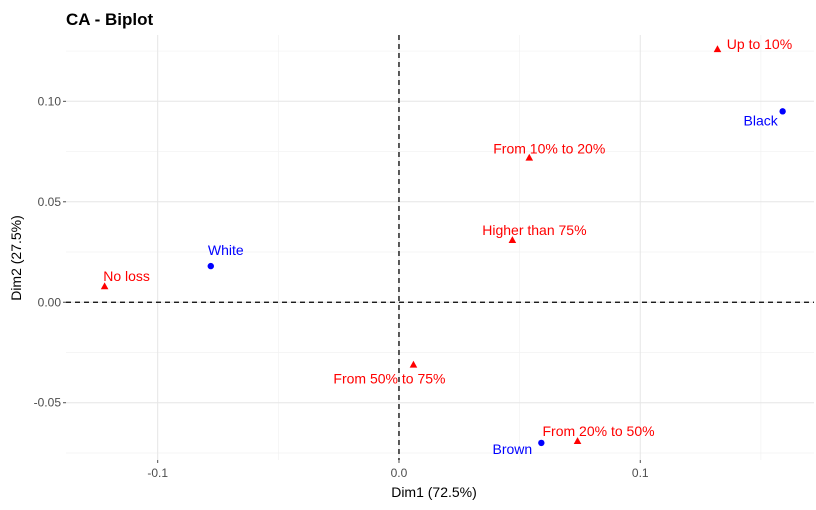 The height and width of the screenshot is (510, 816). Describe the element at coordinates (399, 473) in the screenshot. I see `x-tick-label: 0.0` at that location.